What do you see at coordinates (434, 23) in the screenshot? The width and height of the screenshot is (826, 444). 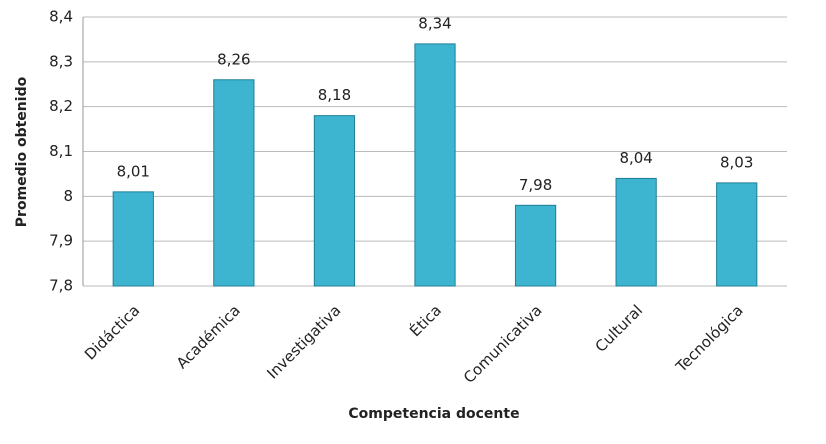 I see `value-label: 8,34` at bounding box center [434, 23].